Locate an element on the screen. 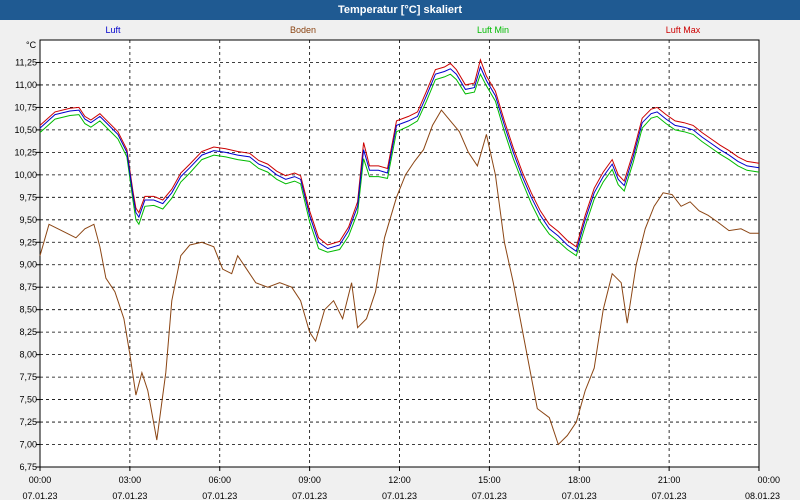 Image resolution: width=800 pixels, height=500 pixels. y-tick-label: 7,25 is located at coordinates (28, 422).